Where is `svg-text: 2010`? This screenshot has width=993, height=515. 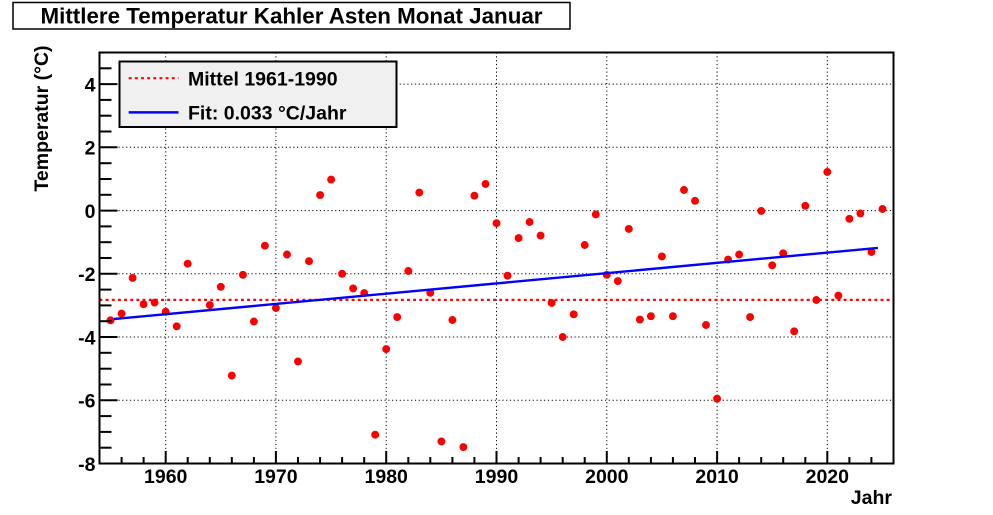
svg-text: 2010 is located at coordinates (717, 477).